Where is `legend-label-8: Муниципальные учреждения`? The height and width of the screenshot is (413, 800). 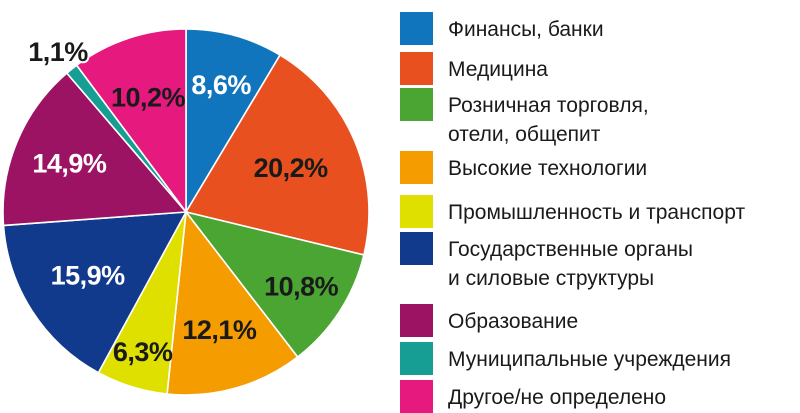
legend-label-8: Муниципальные учреждения is located at coordinates (589, 359).